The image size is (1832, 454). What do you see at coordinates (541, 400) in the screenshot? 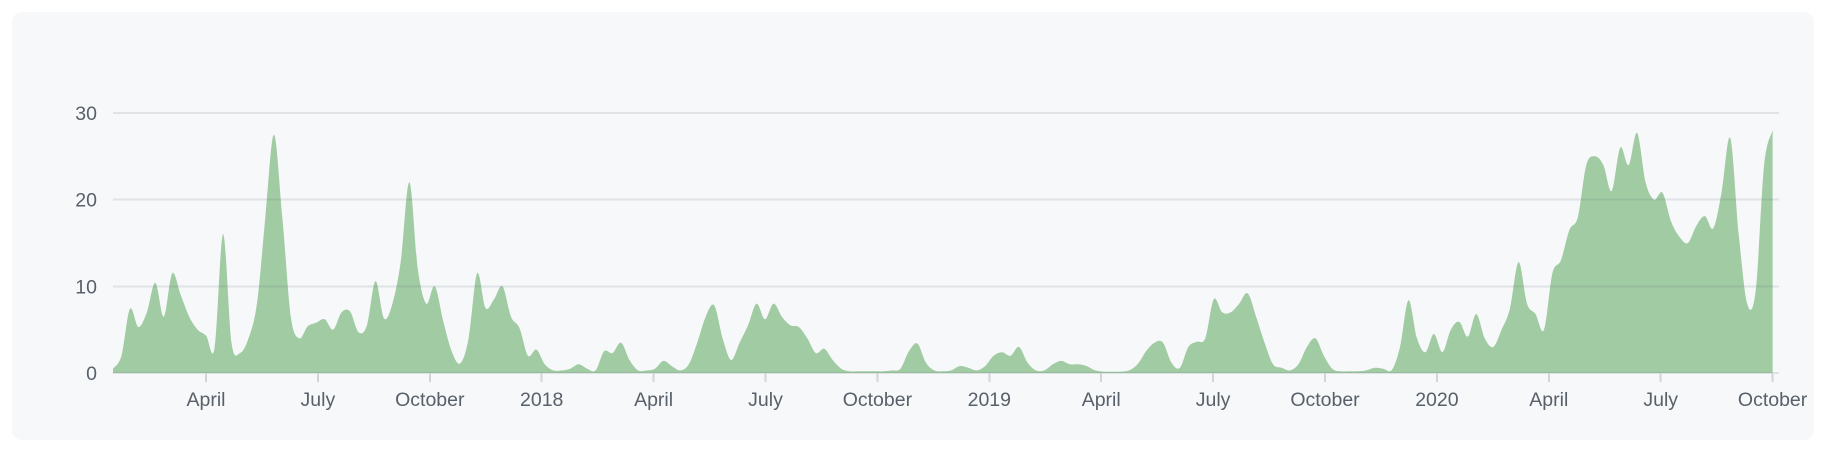
I see `x-tick-label-2018: 2018` at bounding box center [541, 400].